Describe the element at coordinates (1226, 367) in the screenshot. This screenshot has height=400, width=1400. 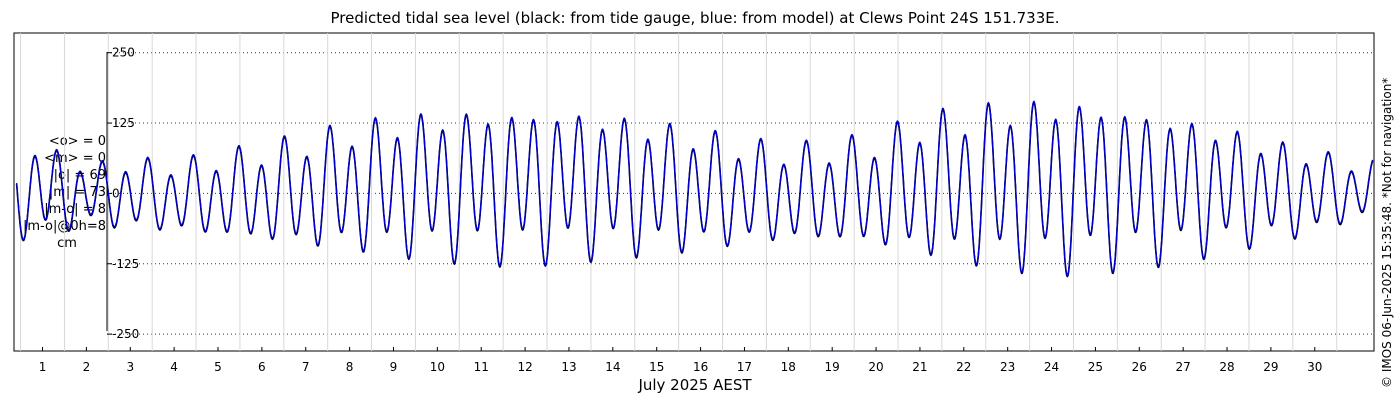
I see `x-tick-label: 28` at that location.